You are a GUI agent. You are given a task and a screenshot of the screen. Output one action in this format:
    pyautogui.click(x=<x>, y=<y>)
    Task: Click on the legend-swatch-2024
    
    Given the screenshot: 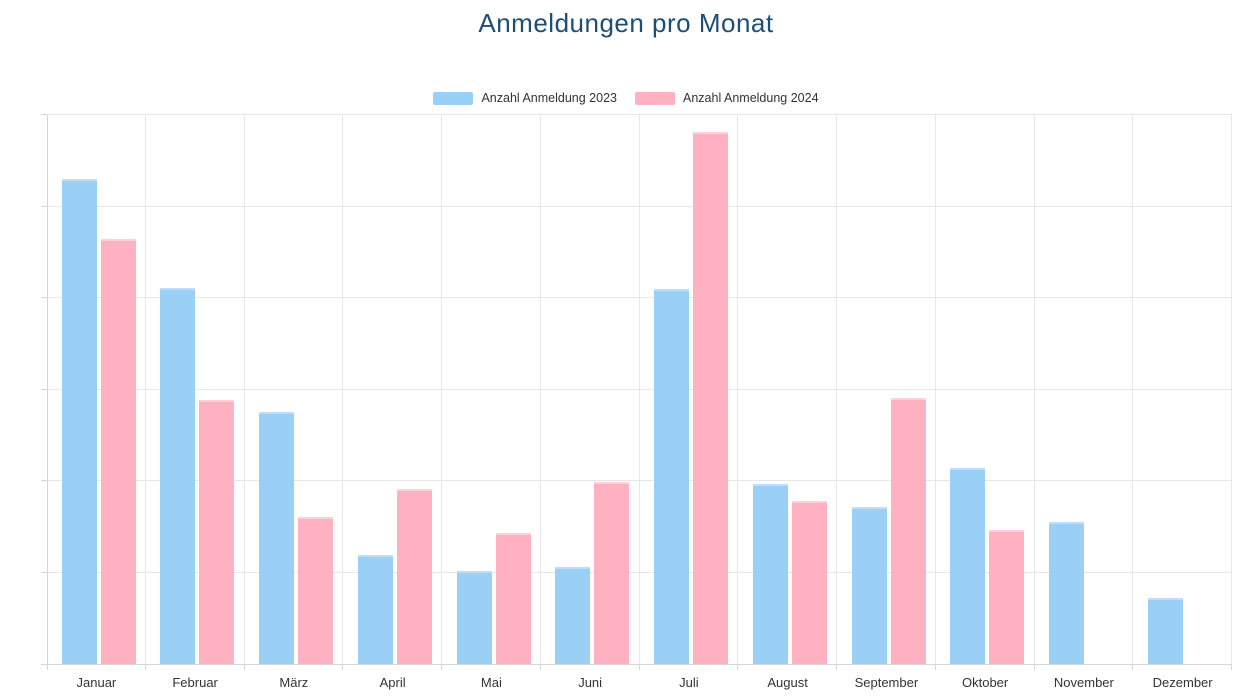 What is the action you would take?
    pyautogui.click(x=655, y=98)
    